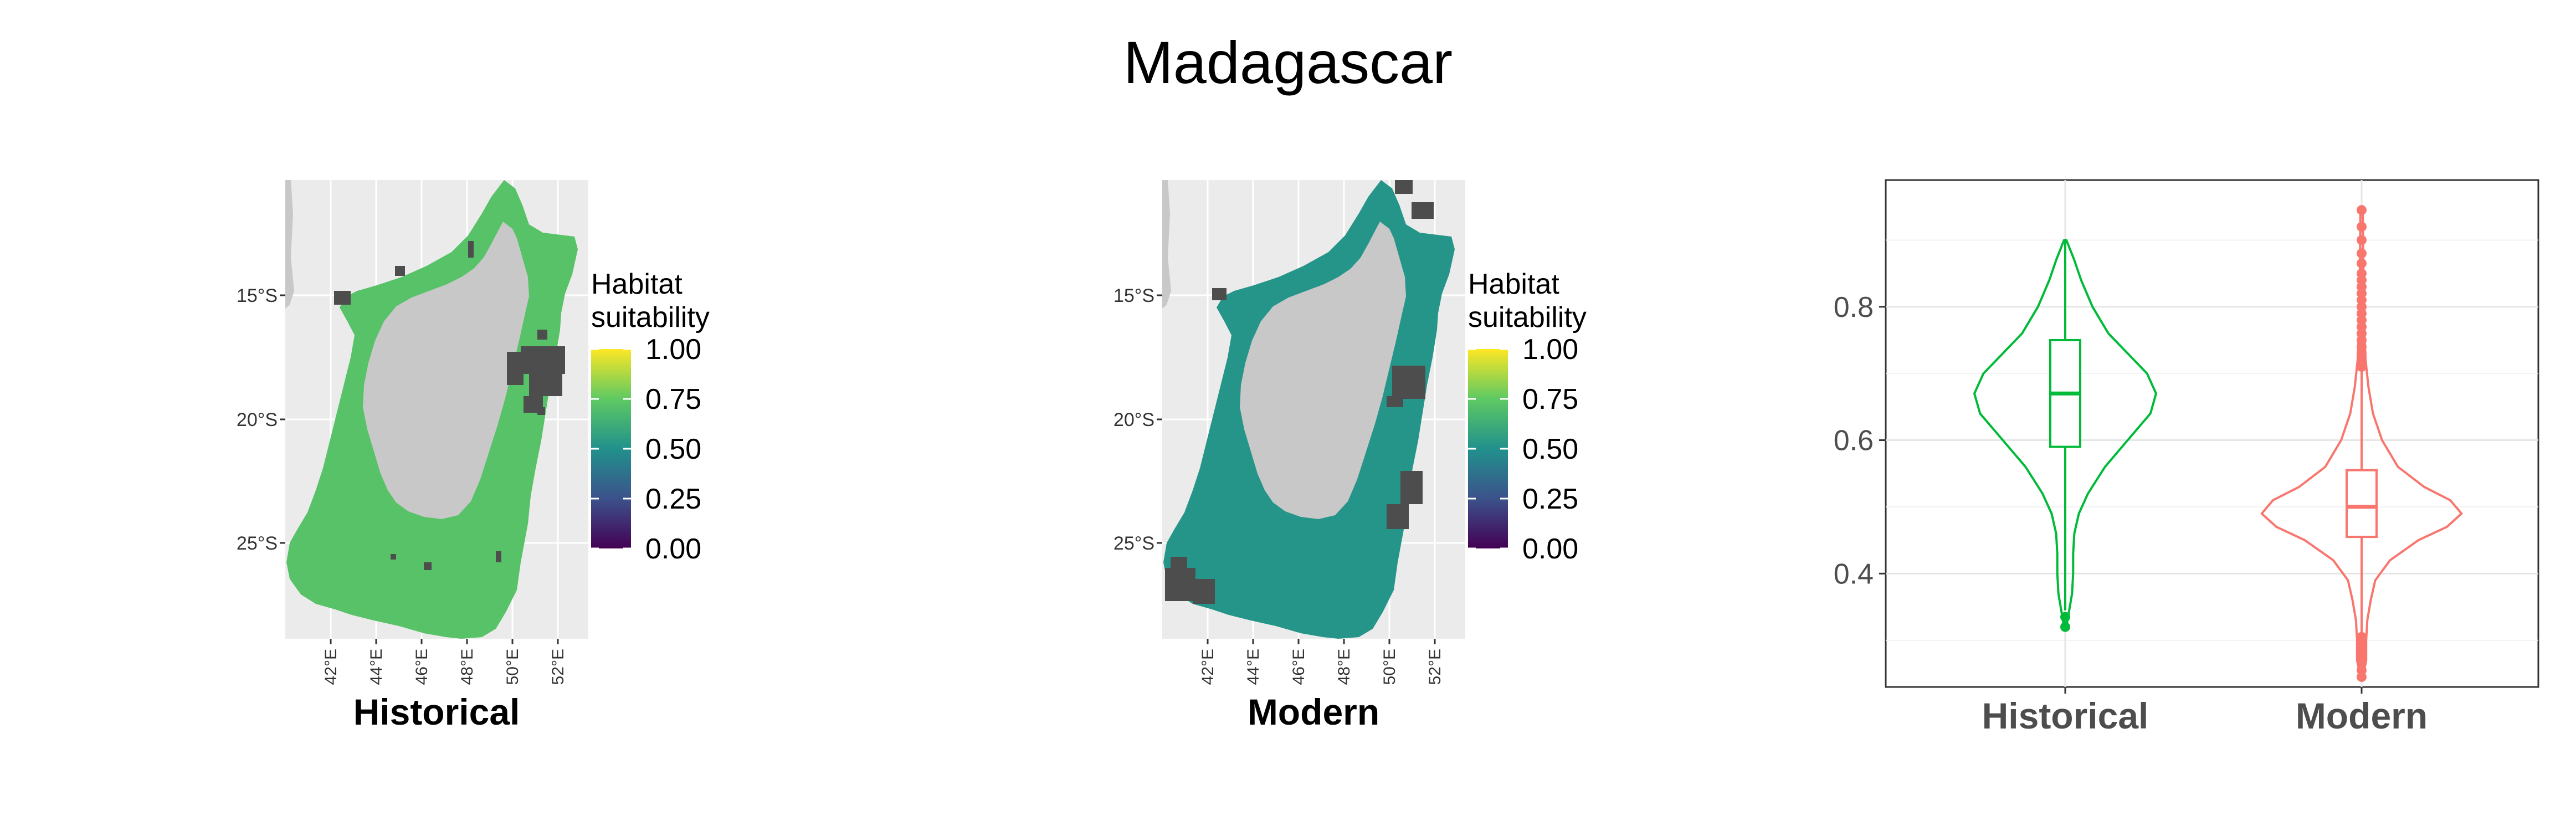 Image resolution: width=2576 pixels, height=831 pixels. I want to click on x-tick-label: Historical, so click(2065, 715).